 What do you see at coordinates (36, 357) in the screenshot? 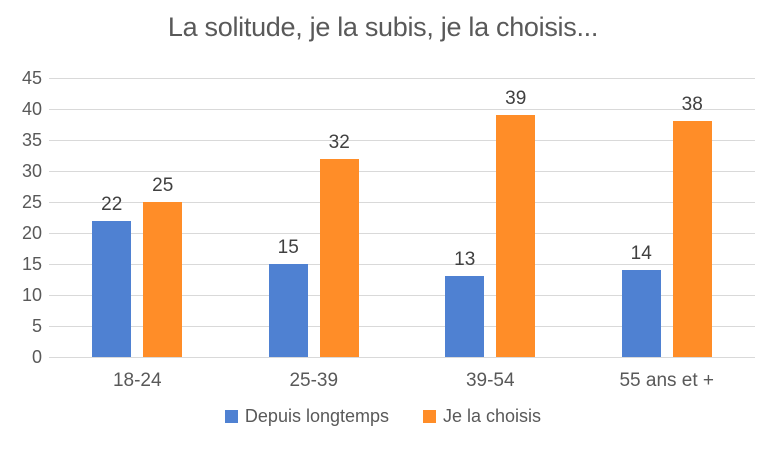
I see `y-axis-tick-label: 0` at bounding box center [36, 357].